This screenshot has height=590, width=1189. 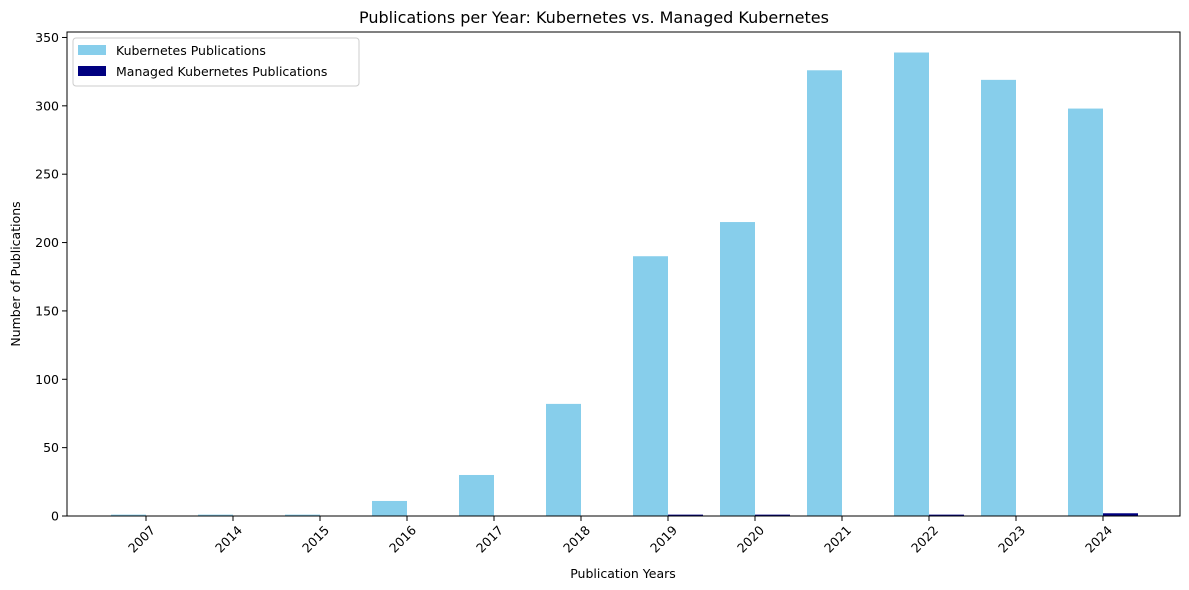 I want to click on y-axis: 0 50 100 150 200 250 300 350, so click(x=51, y=277).